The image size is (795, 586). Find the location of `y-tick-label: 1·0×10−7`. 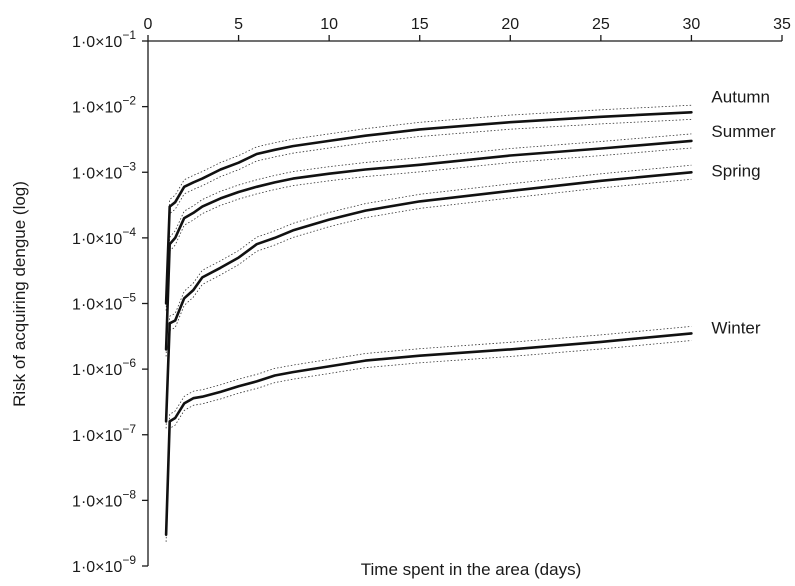

y-tick-label: 1·0×10−7 is located at coordinates (104, 433).